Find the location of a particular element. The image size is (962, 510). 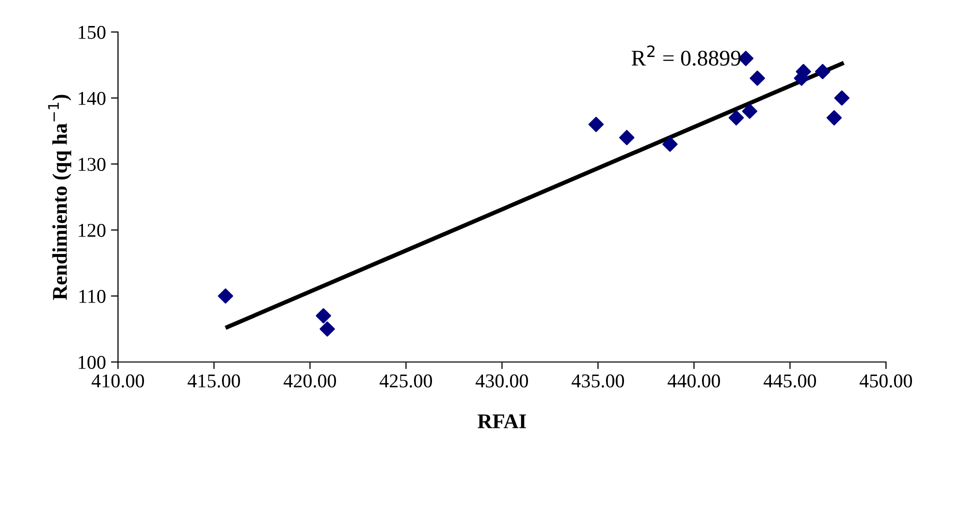

y-axis-title: Rendimiento (qq ha$^{−1}$) is located at coordinates (60, 197).